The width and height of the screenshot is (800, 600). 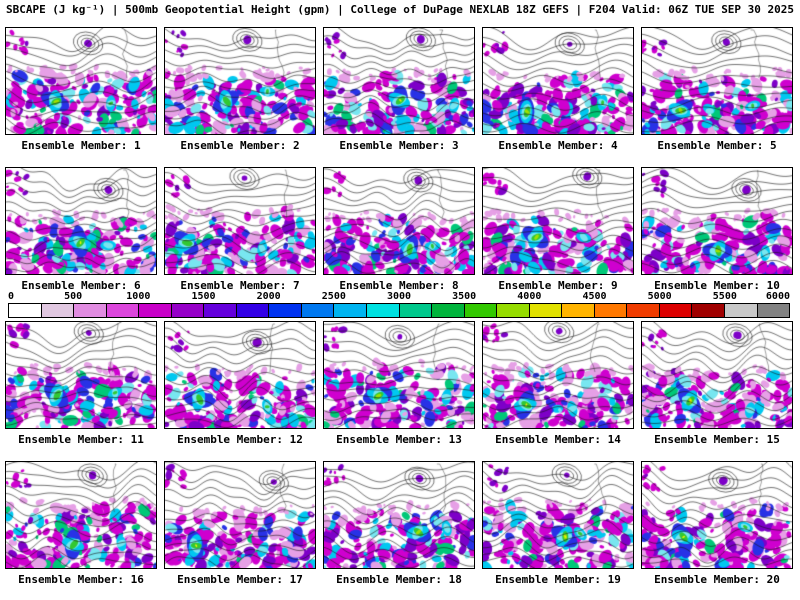 What do you see at coordinates (203, 296) in the screenshot?
I see `colorbar-tick: 1500` at bounding box center [203, 296].